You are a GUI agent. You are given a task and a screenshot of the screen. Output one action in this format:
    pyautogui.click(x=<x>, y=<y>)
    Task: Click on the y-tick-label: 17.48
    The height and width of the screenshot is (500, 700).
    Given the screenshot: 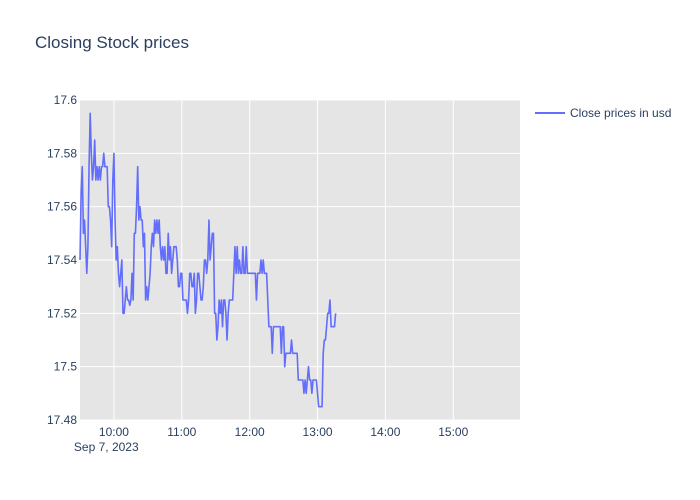 What is the action you would take?
    pyautogui.click(x=62, y=420)
    